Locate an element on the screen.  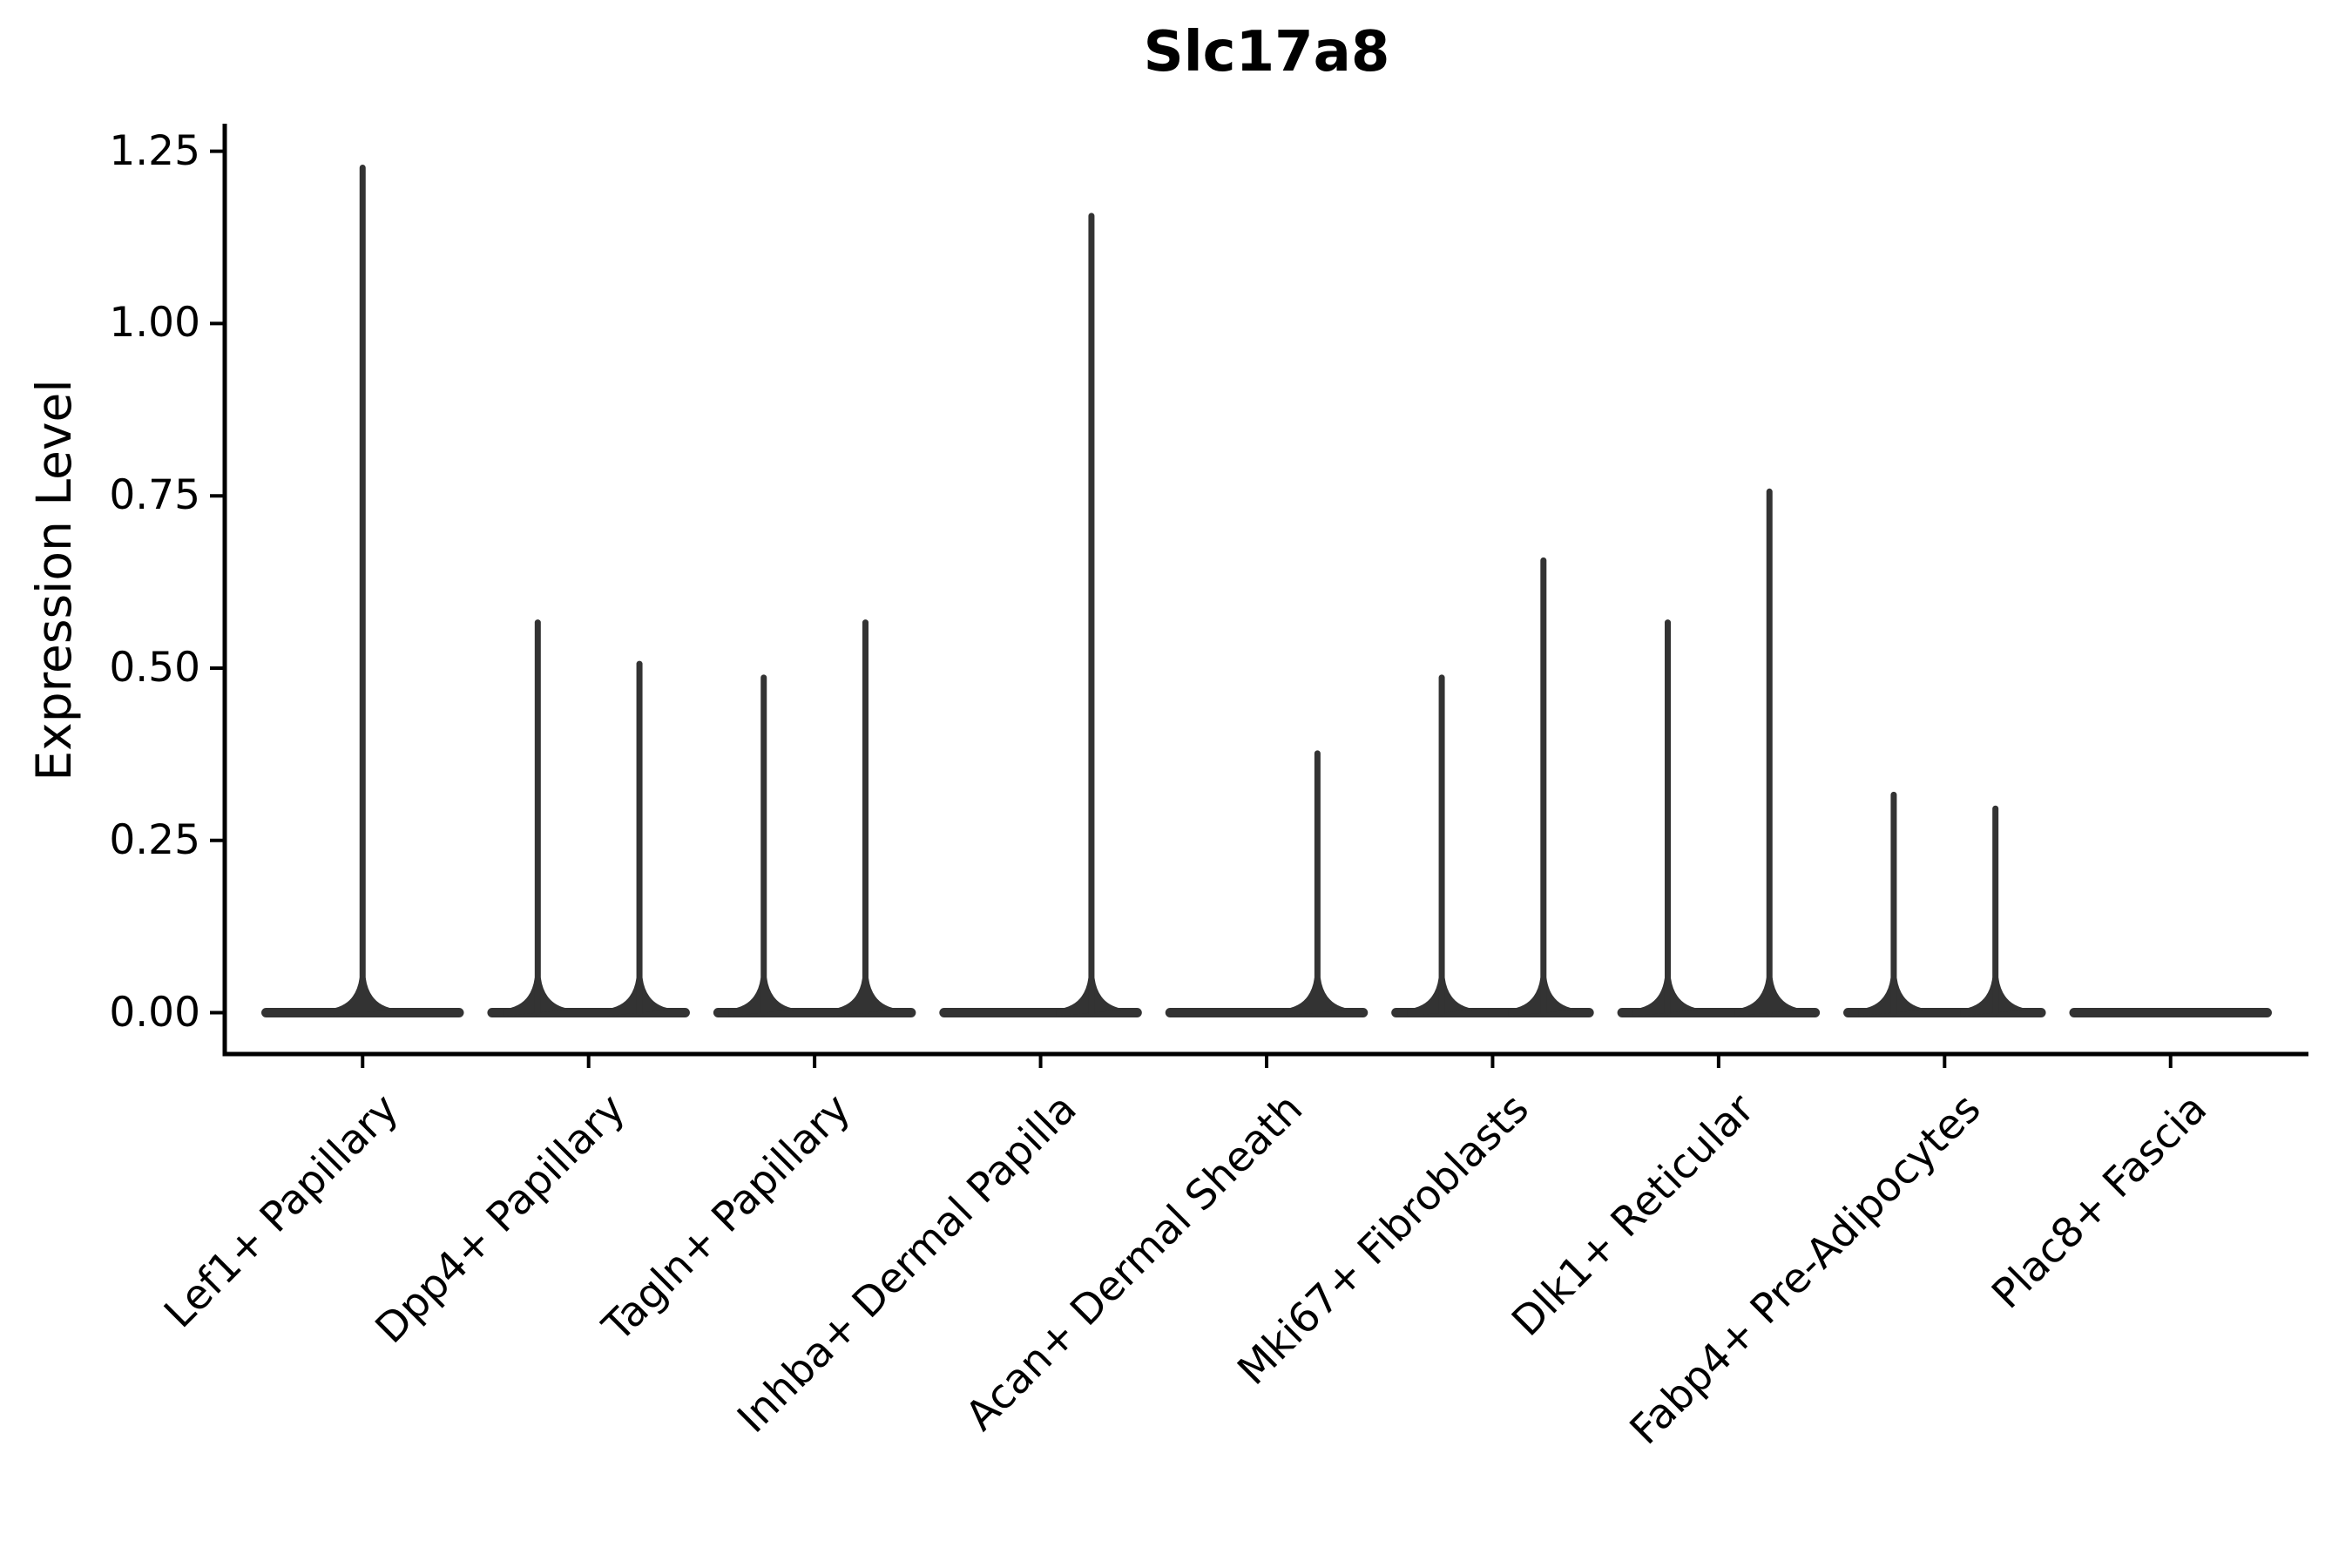
y-tick-label: 0.50 is located at coordinates (154, 667).